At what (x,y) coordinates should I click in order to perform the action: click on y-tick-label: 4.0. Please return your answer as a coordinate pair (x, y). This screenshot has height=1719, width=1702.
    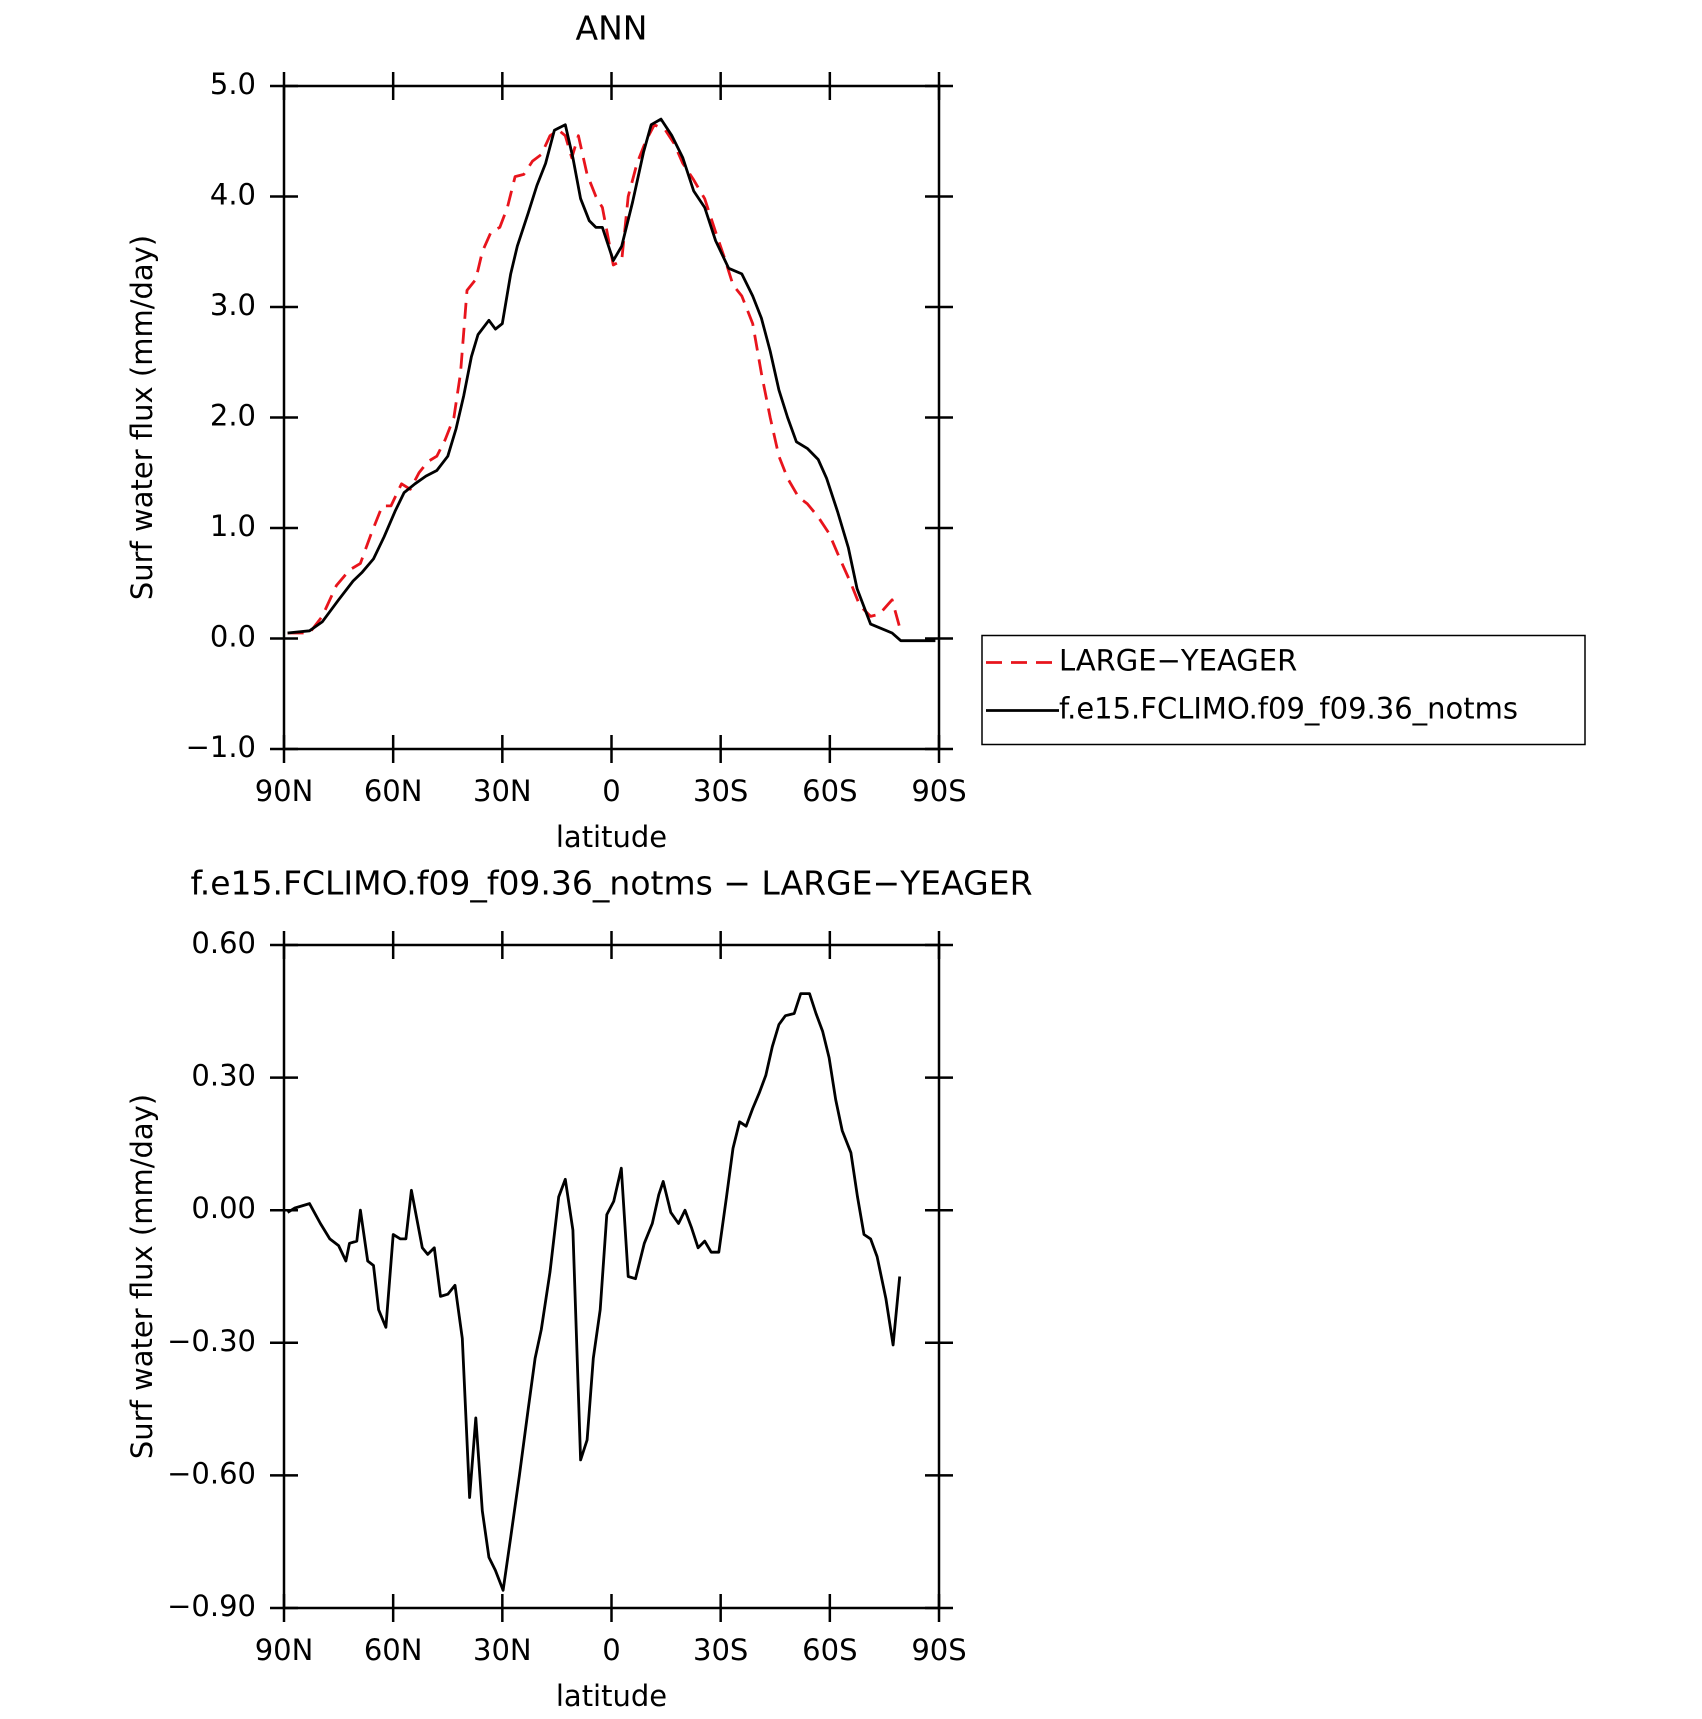
    Looking at the image, I should click on (233, 195).